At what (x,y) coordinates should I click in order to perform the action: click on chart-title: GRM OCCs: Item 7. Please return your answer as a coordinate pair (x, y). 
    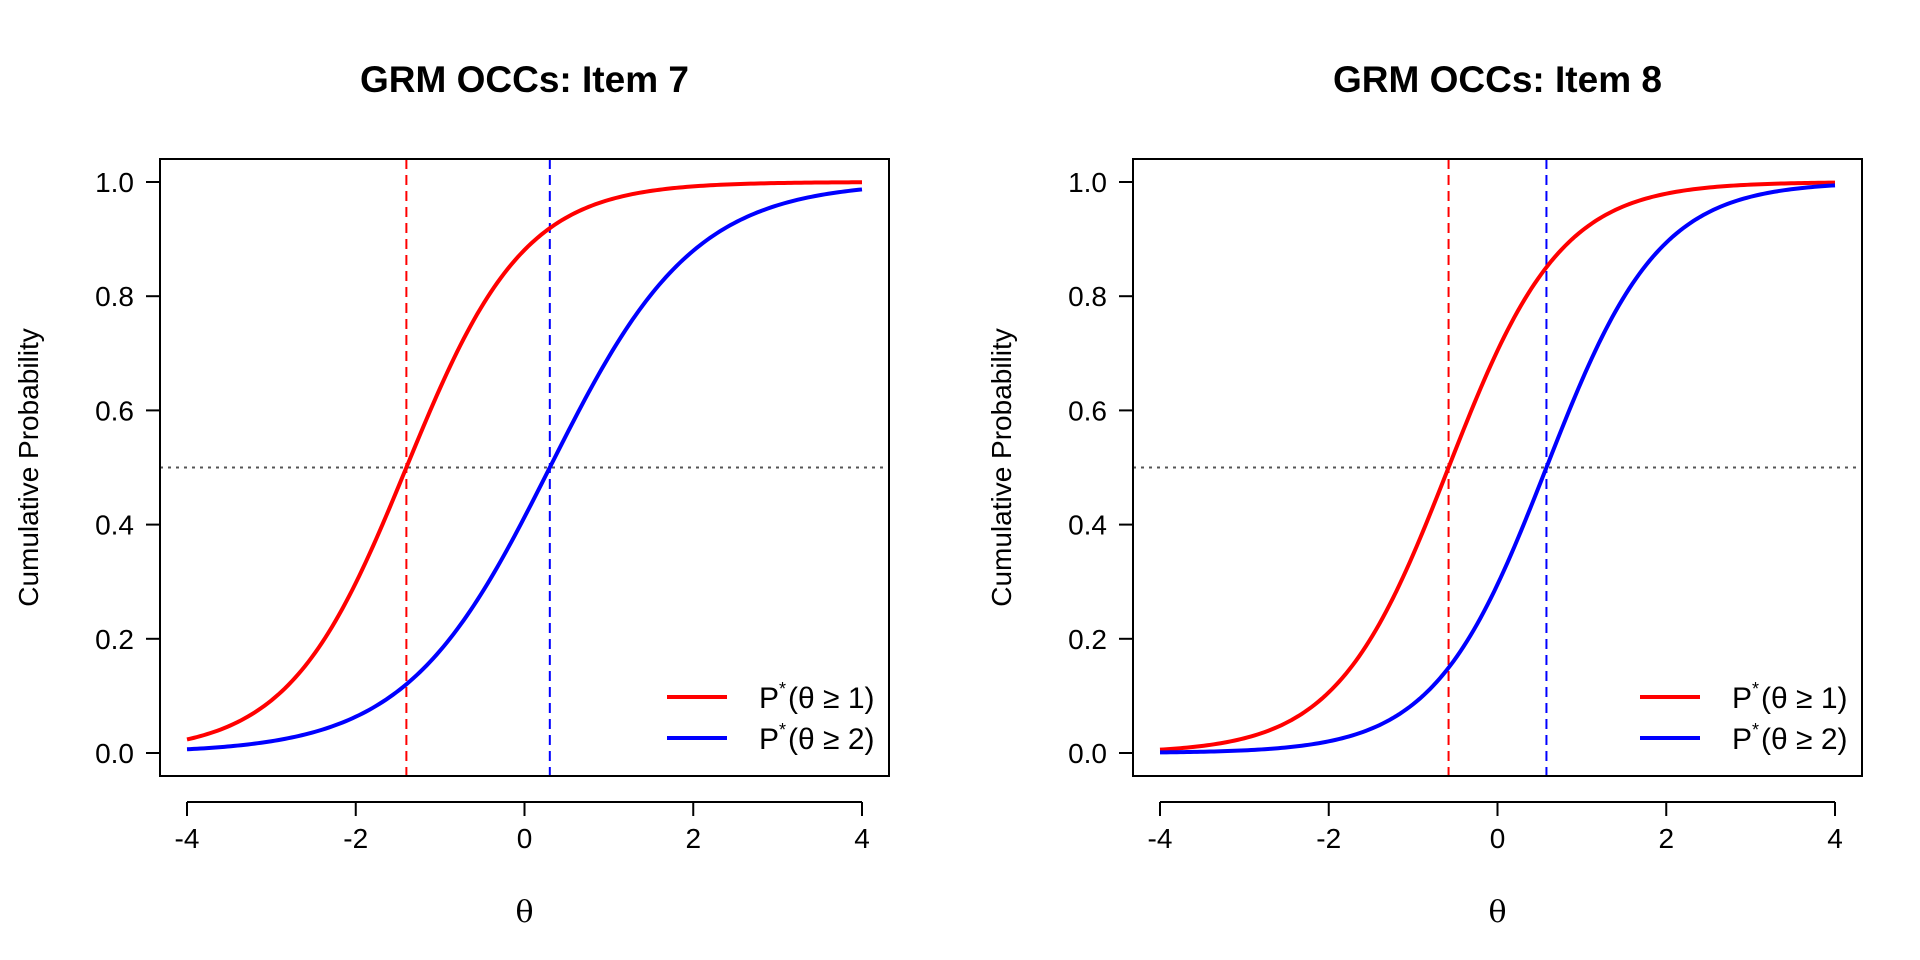
    Looking at the image, I should click on (524, 79).